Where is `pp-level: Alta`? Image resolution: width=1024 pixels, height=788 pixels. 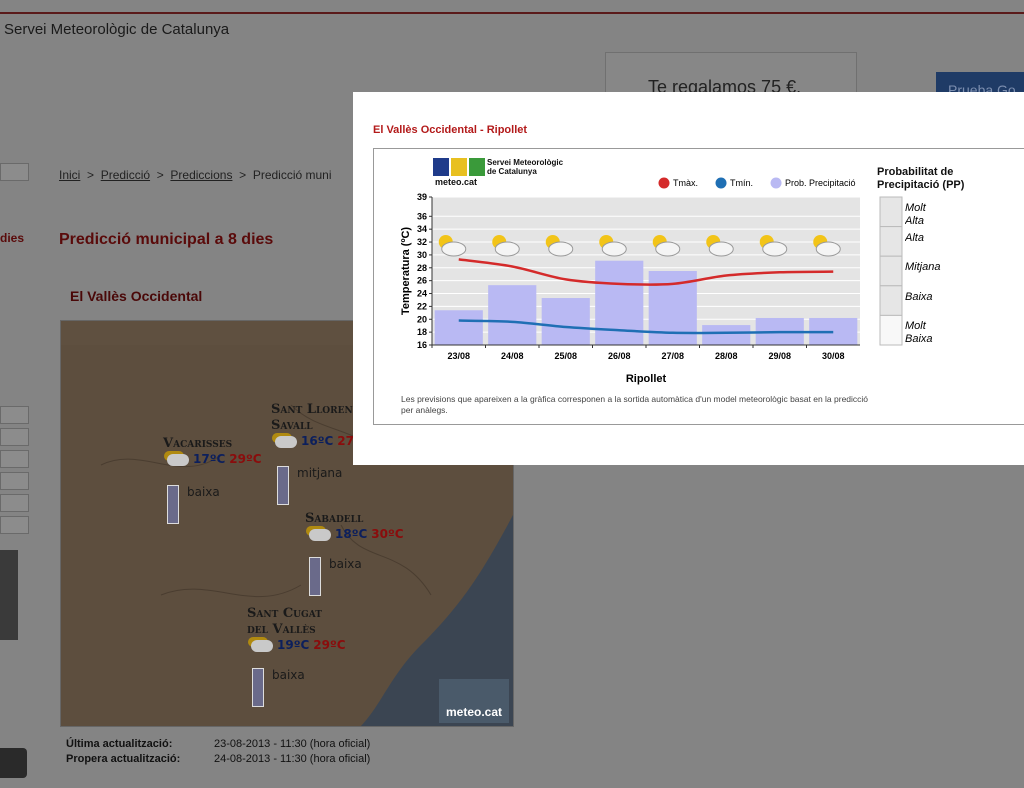 pp-level: Alta is located at coordinates (914, 237).